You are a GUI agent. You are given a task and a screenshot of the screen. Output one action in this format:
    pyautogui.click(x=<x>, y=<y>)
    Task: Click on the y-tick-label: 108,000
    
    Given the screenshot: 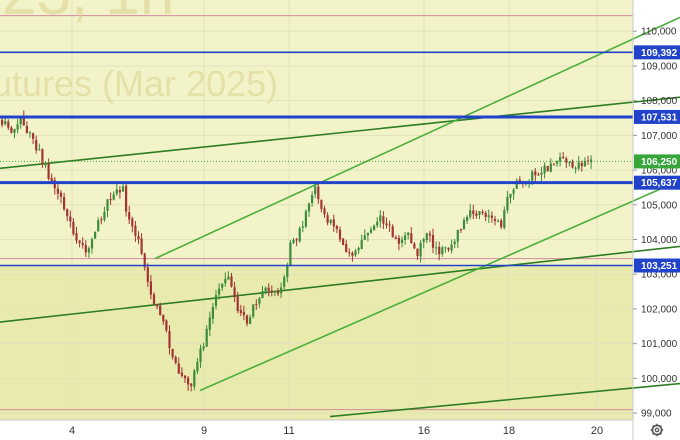 What is the action you would take?
    pyautogui.click(x=659, y=101)
    